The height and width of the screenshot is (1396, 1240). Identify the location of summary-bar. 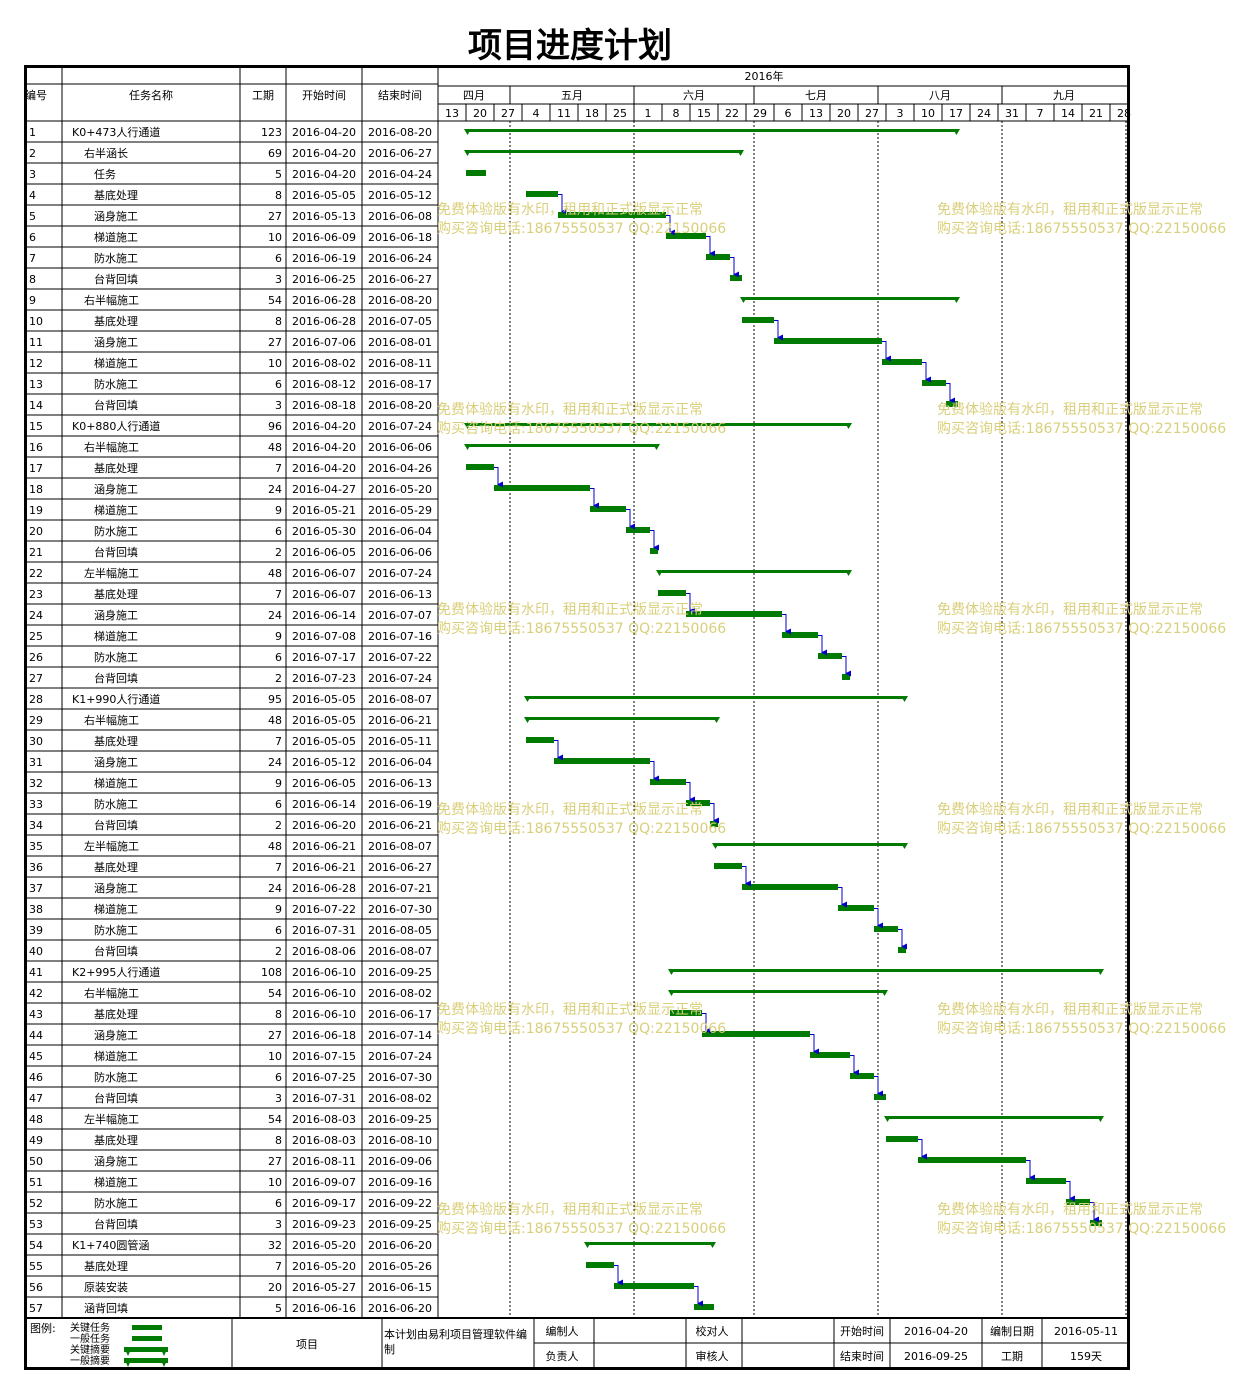
(716, 697).